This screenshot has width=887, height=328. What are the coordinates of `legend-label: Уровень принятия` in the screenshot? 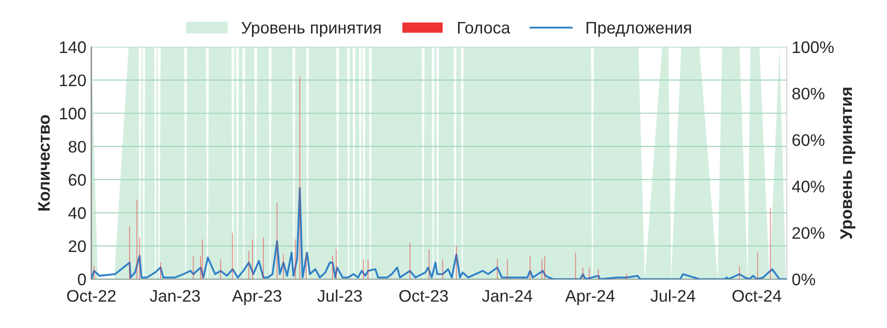 It's located at (311, 29).